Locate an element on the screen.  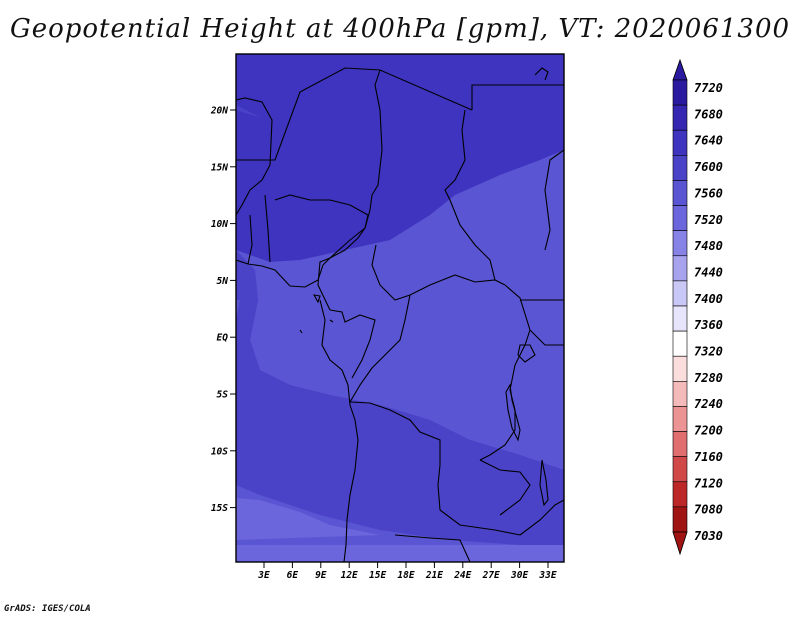
lon-label: 33E is located at coordinates (547, 575).